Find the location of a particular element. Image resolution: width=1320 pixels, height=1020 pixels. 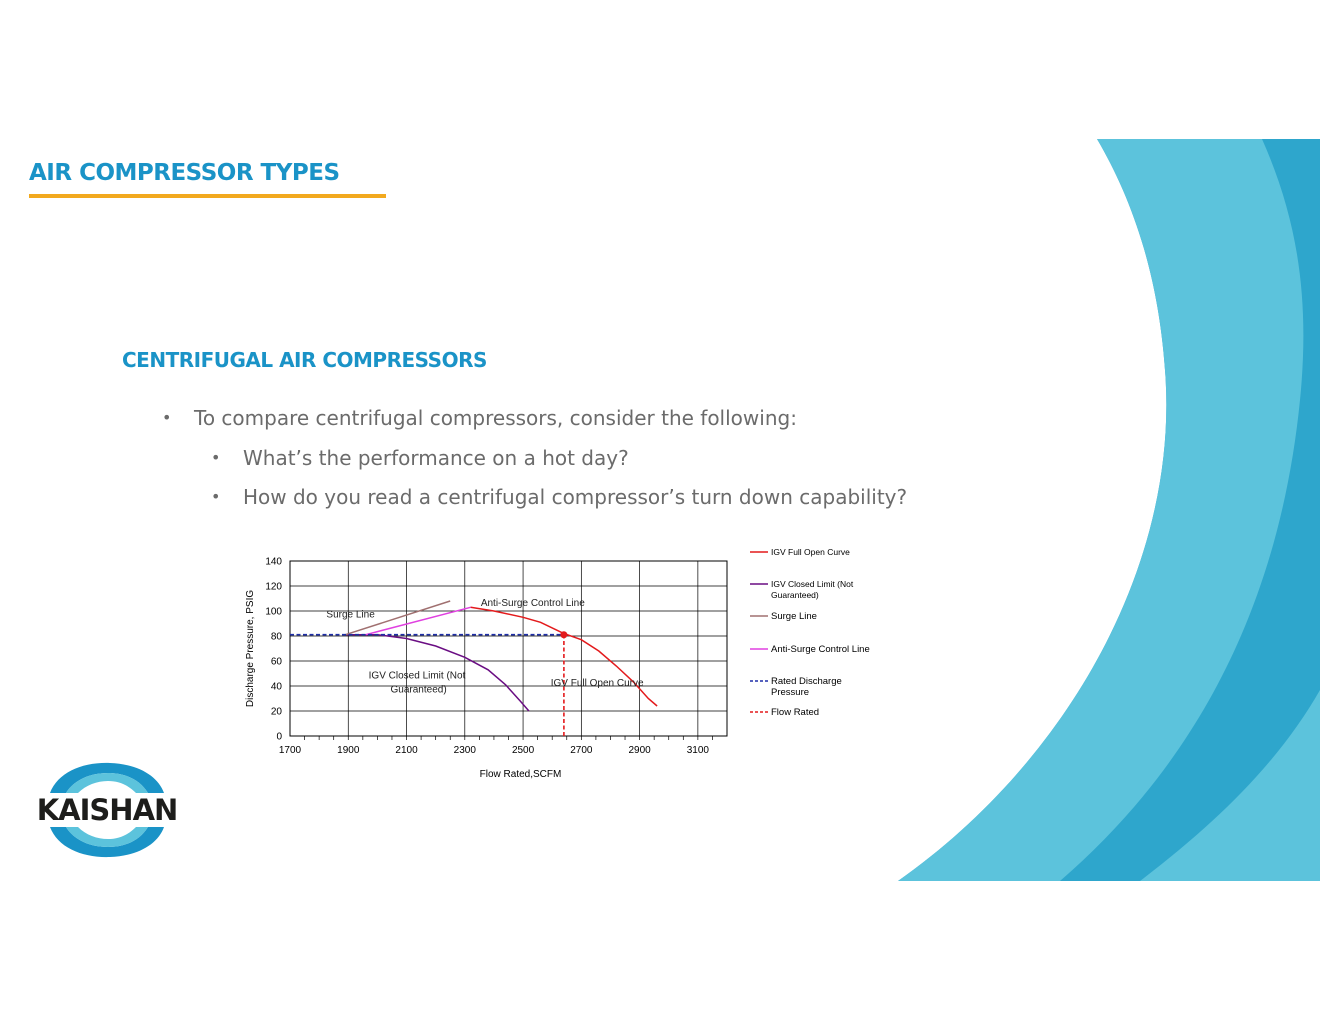

chart-annotation: Guaranteed) is located at coordinates (419, 689).